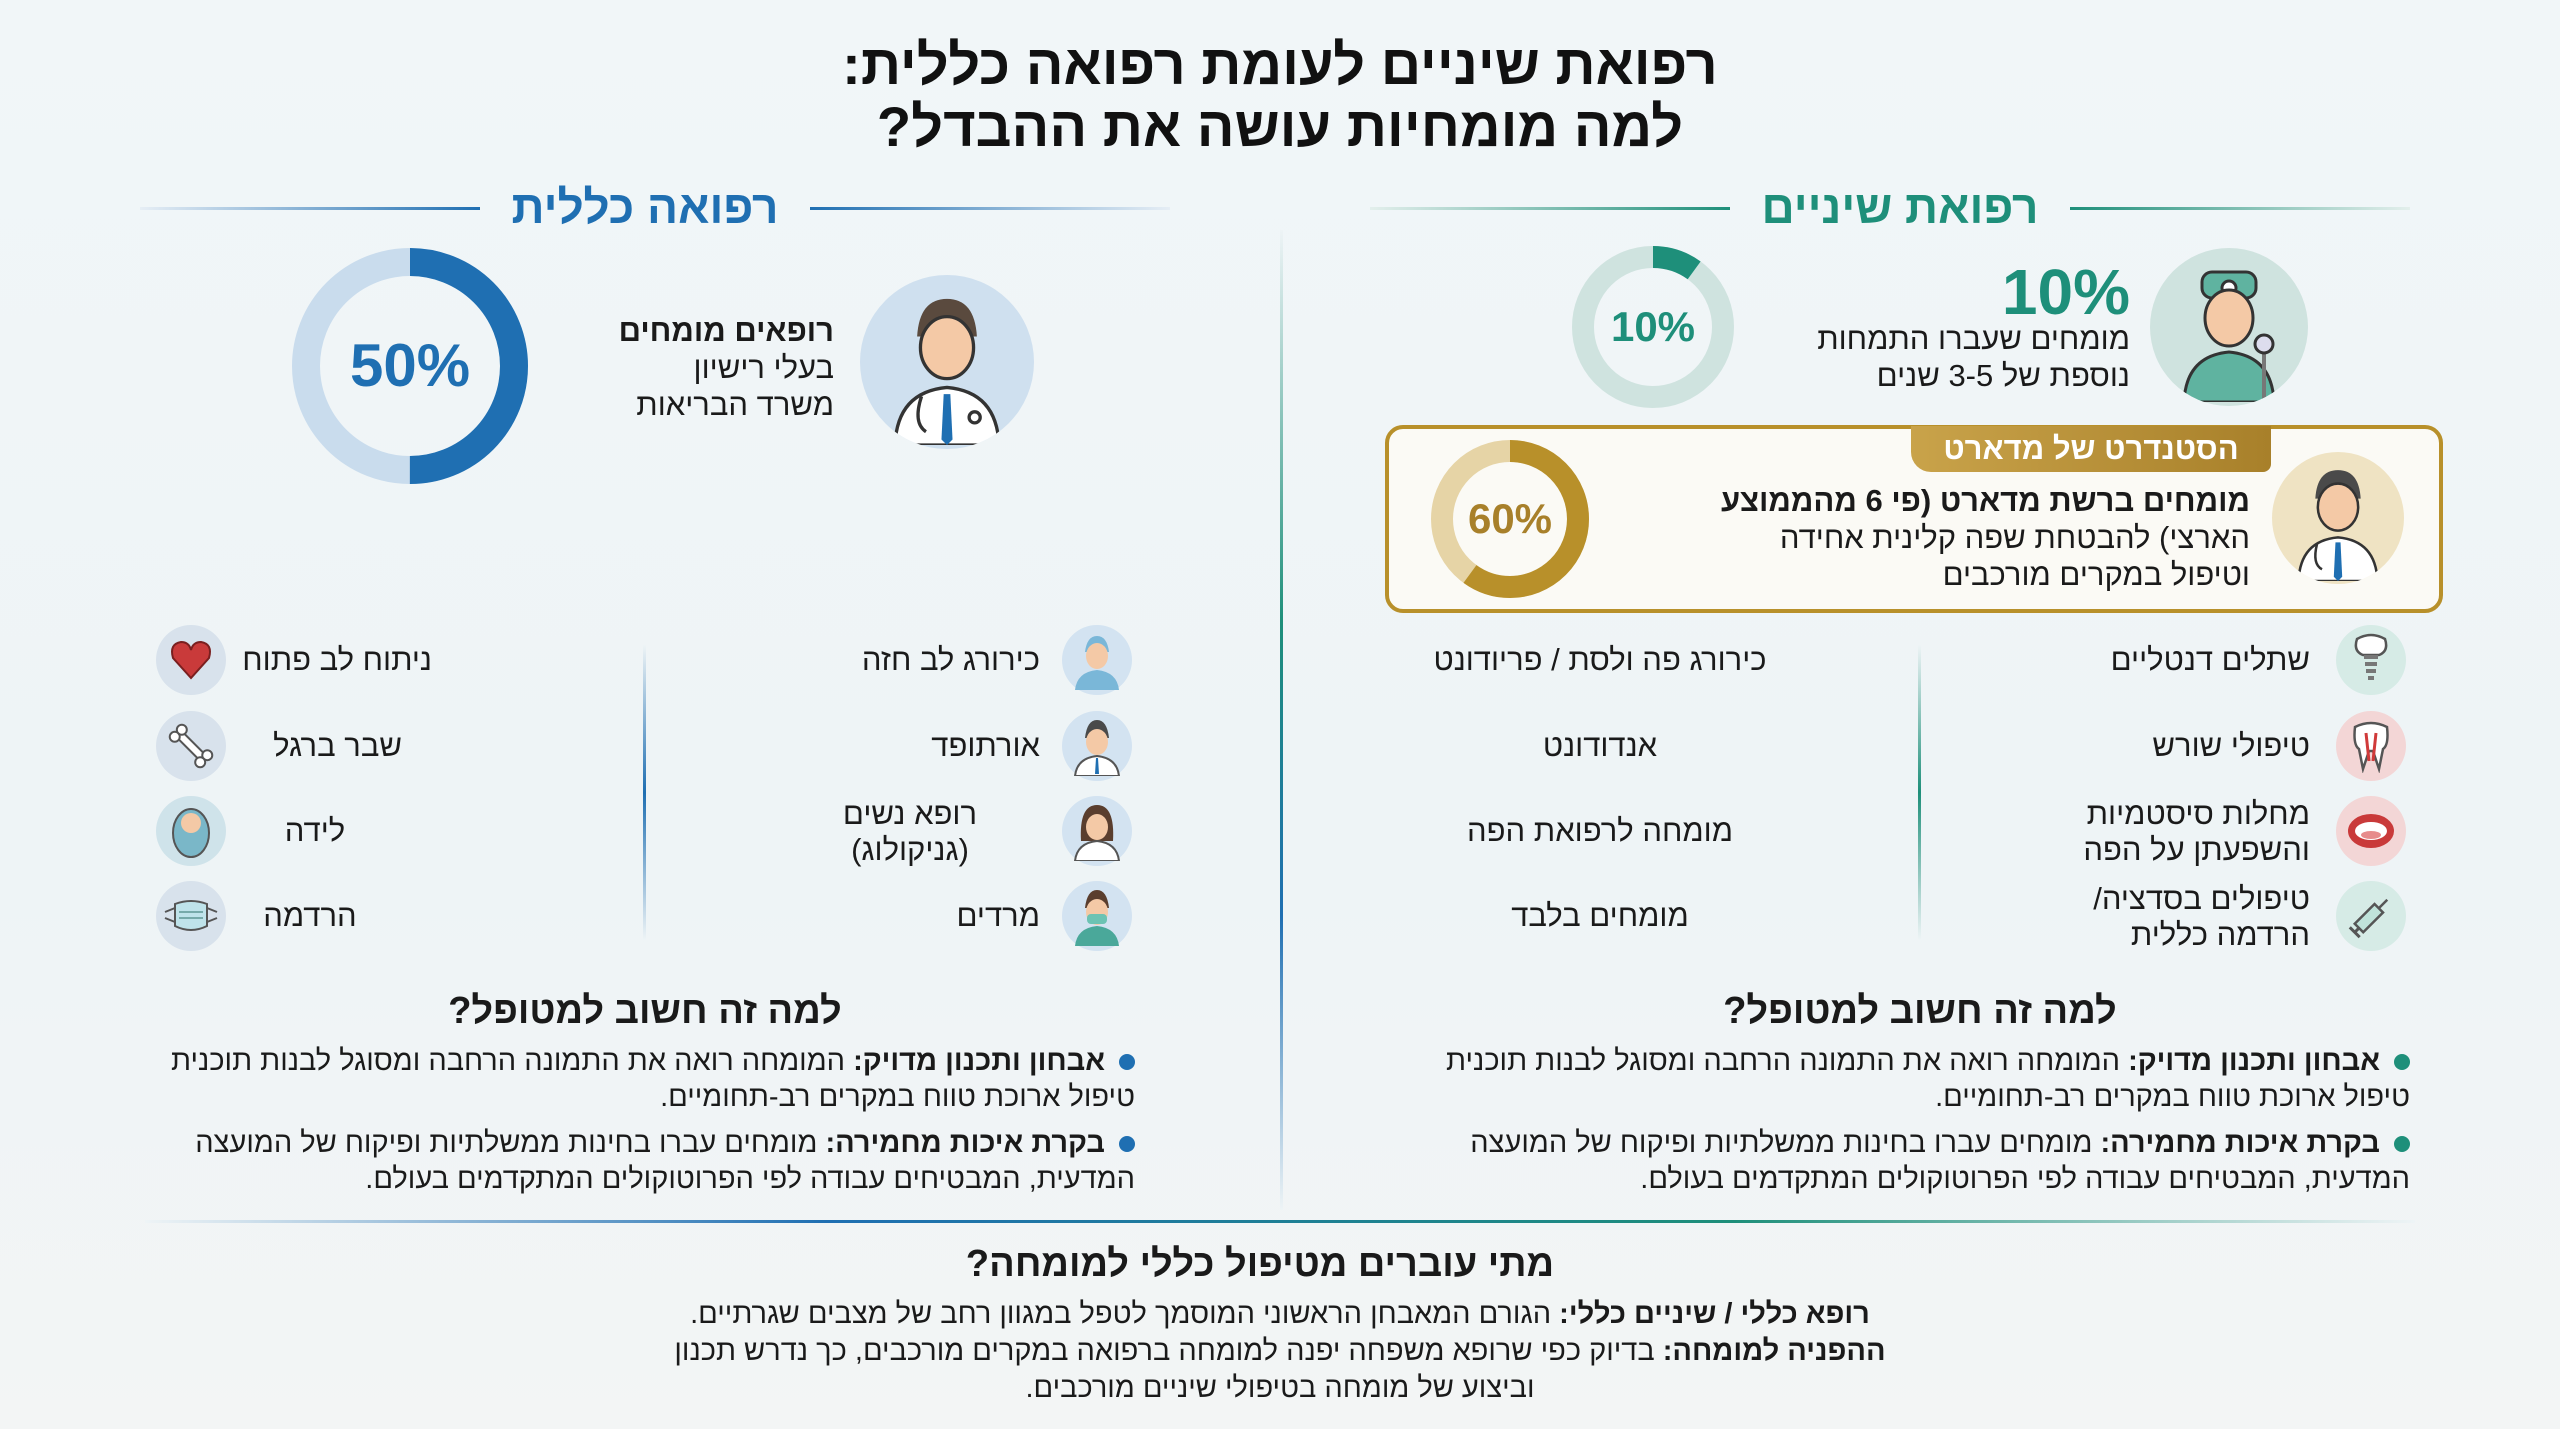  I want to click on dental-section-header: רפואת שיניים, so click(1900, 207).